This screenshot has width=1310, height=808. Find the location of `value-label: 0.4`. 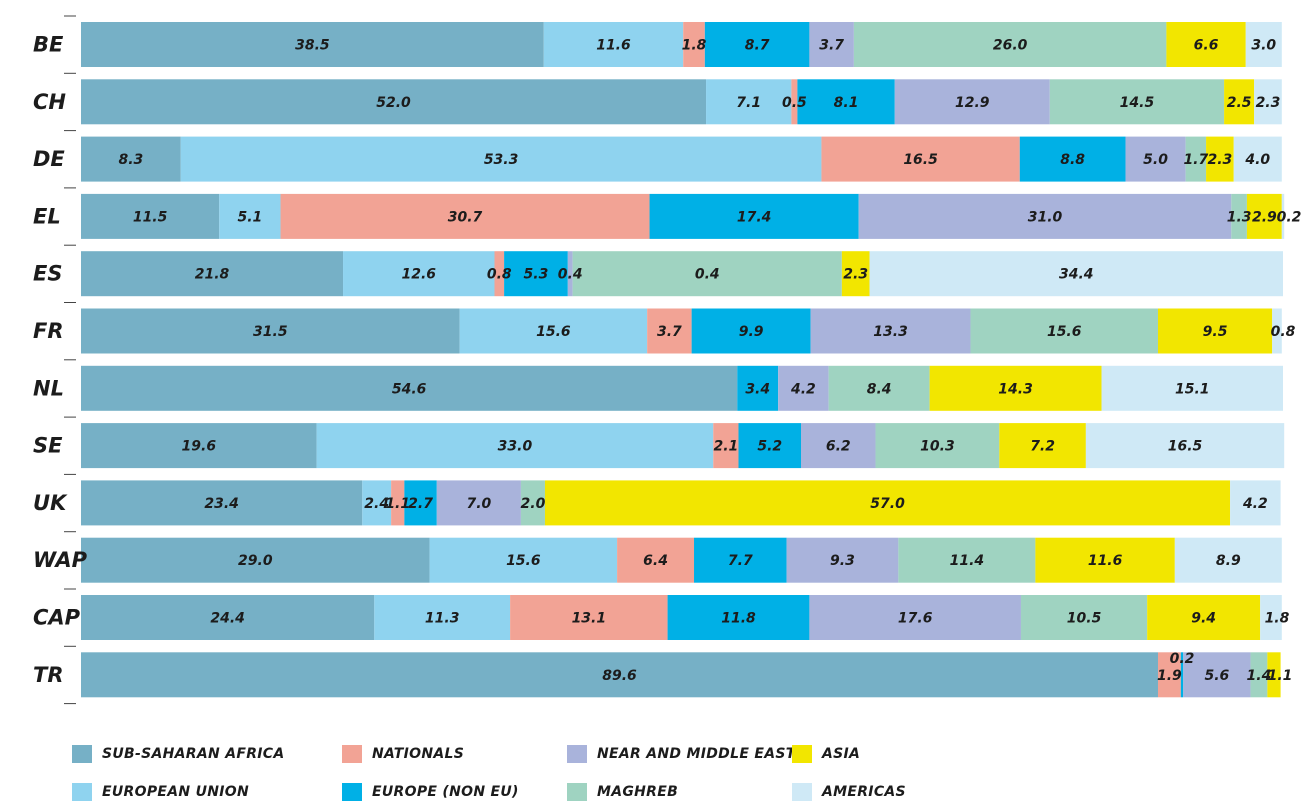

value-label: 0.4 is located at coordinates (570, 275).